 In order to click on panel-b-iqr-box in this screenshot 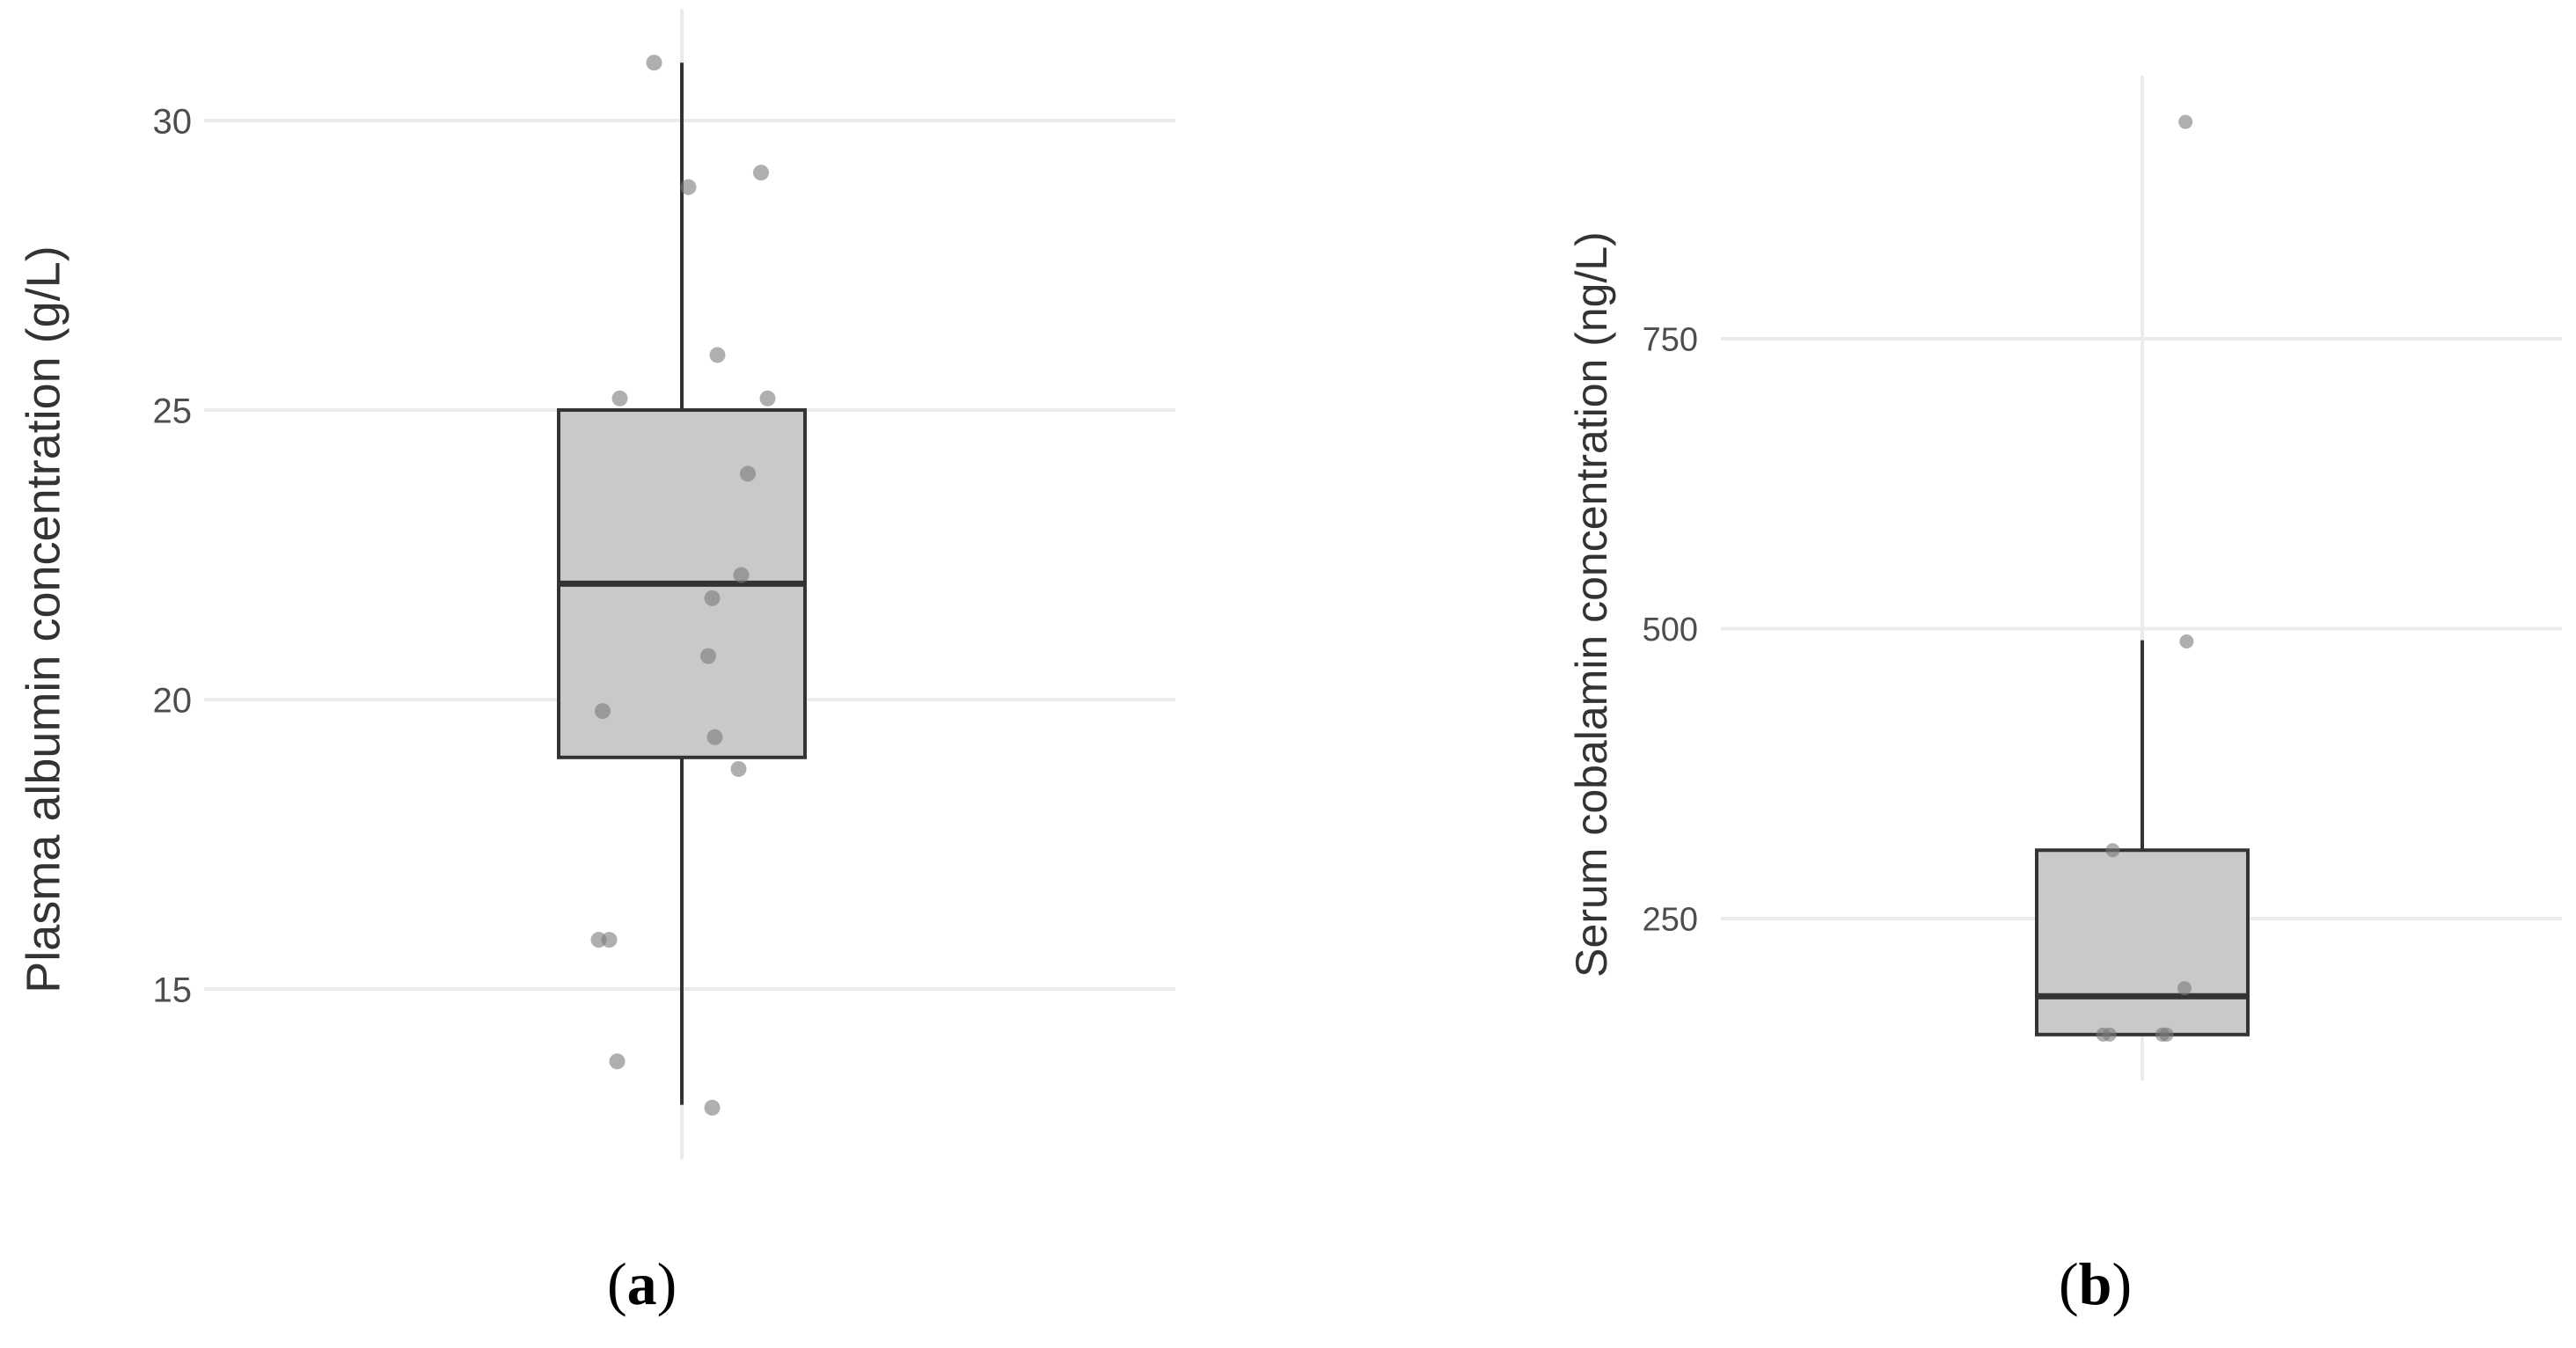, I will do `click(2142, 942)`.